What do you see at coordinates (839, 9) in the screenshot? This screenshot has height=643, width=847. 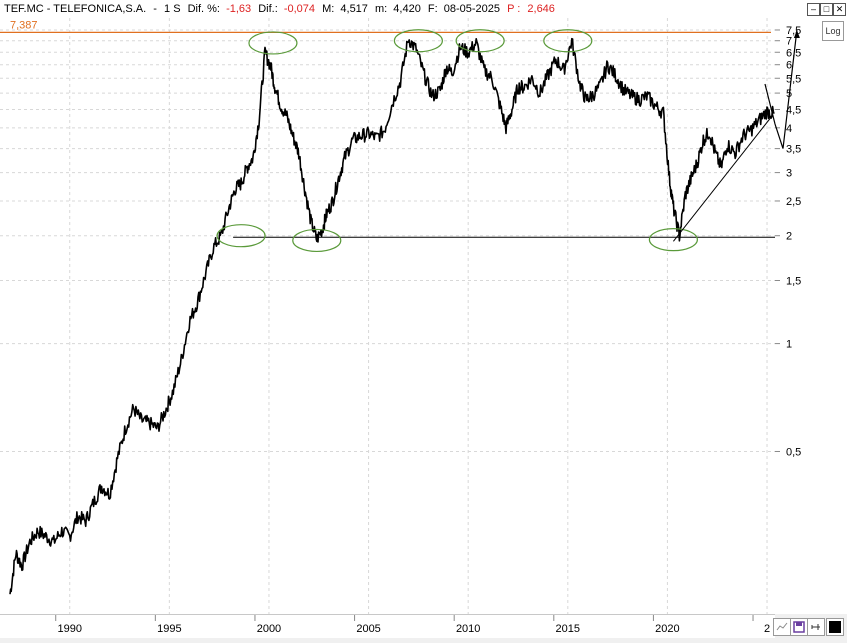 I see `close-button: ✕` at bounding box center [839, 9].